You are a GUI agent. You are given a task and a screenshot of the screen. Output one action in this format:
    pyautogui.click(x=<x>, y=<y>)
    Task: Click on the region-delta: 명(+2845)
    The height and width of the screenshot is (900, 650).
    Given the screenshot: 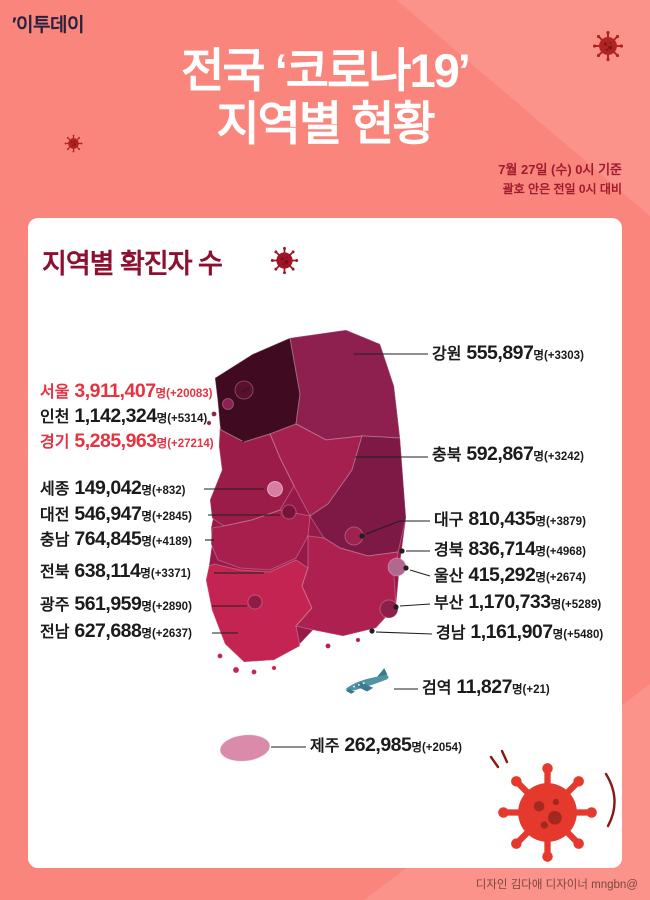 What is the action you would take?
    pyautogui.click(x=166, y=517)
    